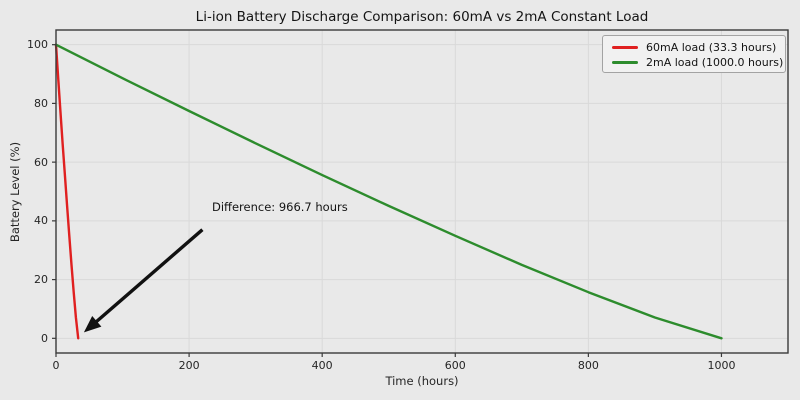 This screenshot has width=800, height=400. I want to click on annotation-arrow-shaft, so click(148, 276).